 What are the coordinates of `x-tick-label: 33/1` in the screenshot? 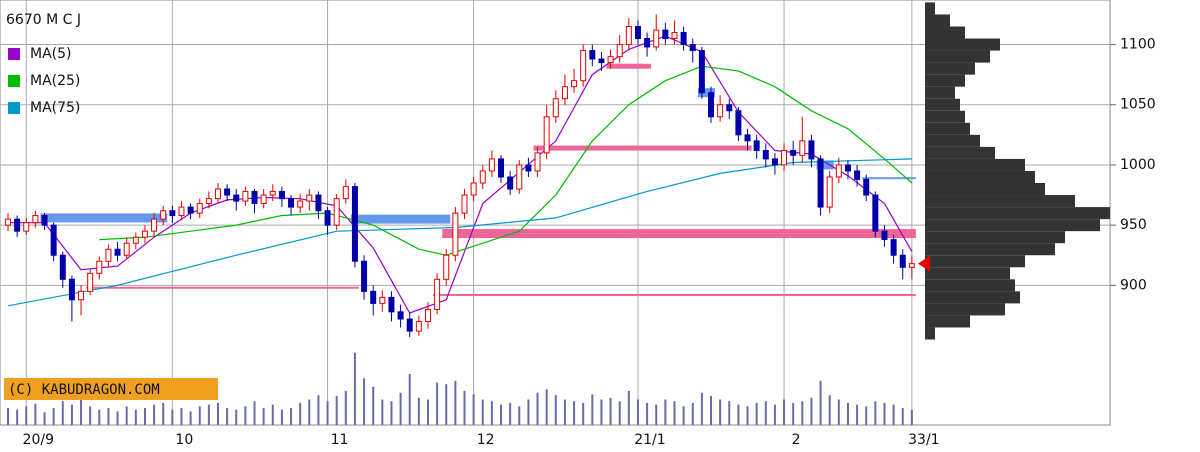 It's located at (923, 440).